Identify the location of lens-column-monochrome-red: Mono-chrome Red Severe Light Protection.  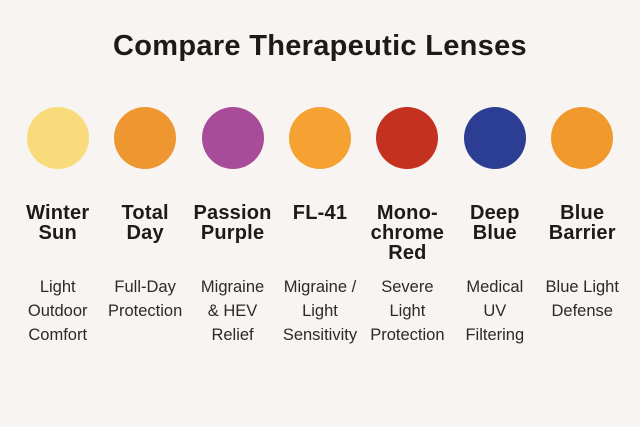
(407, 227).